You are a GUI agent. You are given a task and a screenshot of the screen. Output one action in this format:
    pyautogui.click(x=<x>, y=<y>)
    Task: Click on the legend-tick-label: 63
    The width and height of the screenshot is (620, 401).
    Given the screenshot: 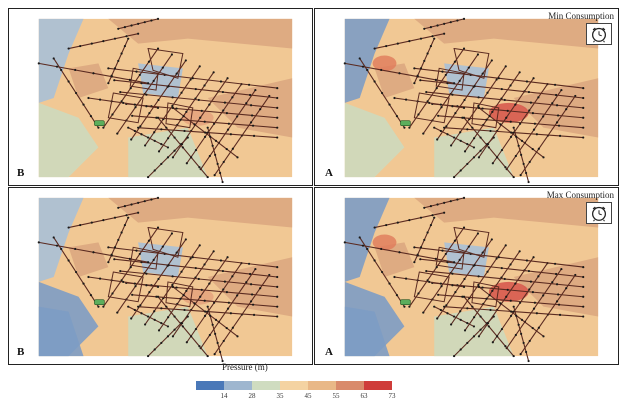 What is the action you would take?
    pyautogui.click(x=364, y=396)
    